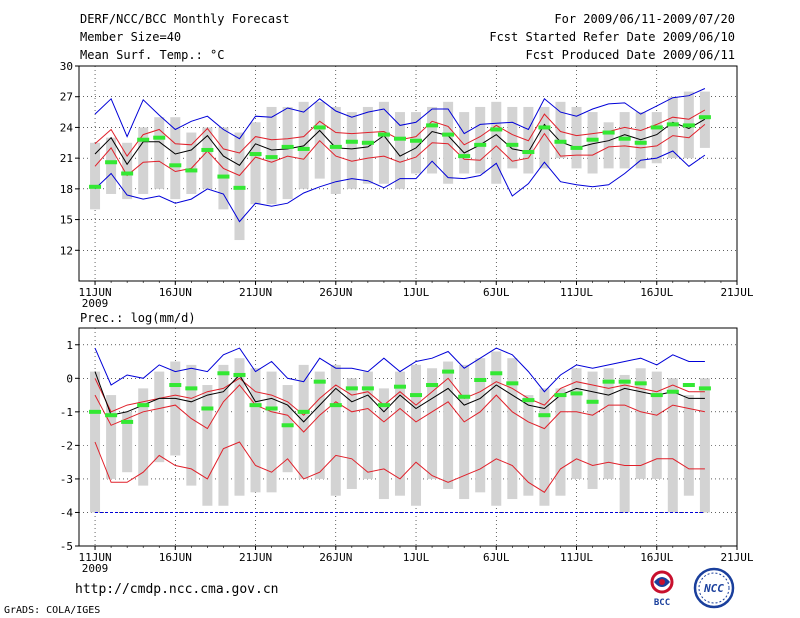  Describe the element at coordinates (177, 589) in the screenshot. I see `source-url: http://cmdp.ncc.cma.gov.cn` at that location.